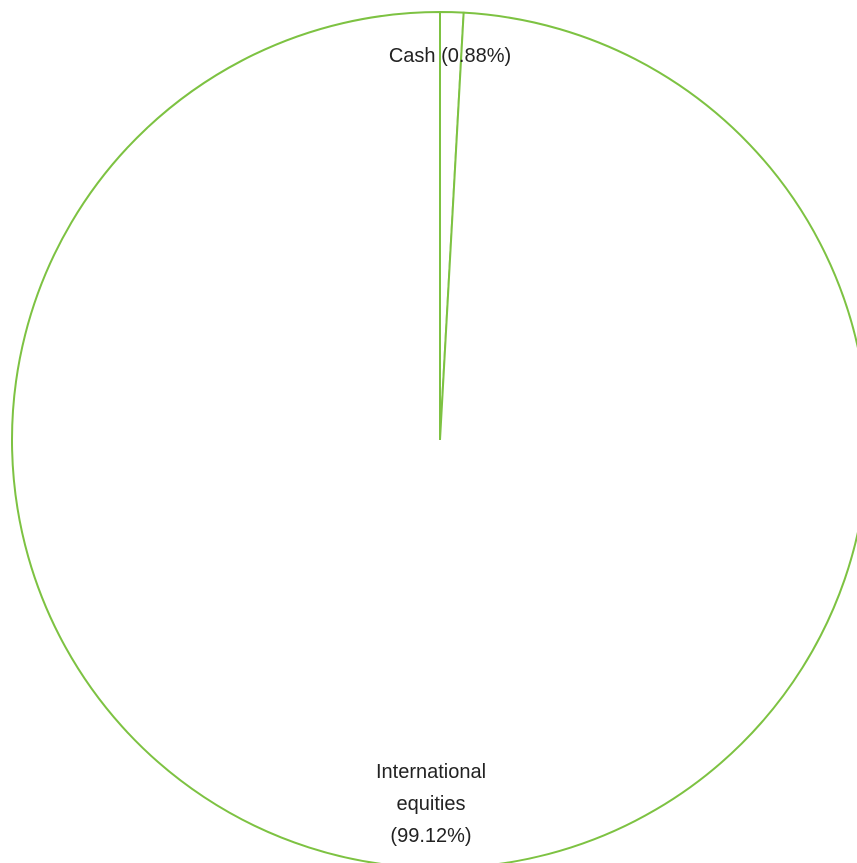 This screenshot has height=863, width=857. Describe the element at coordinates (431, 804) in the screenshot. I see `pie-label-international-equities: International equities (99.12%)` at that location.